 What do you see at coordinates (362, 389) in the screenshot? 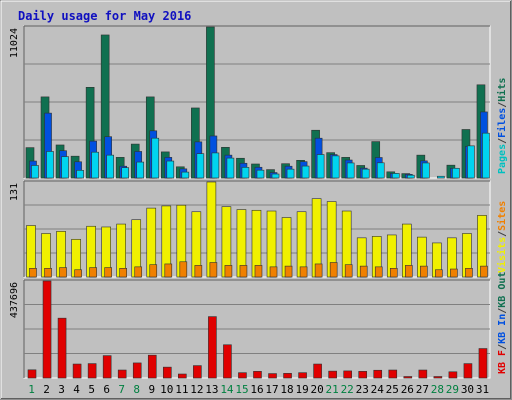
I see `day-label-23: 23` at bounding box center [362, 389].